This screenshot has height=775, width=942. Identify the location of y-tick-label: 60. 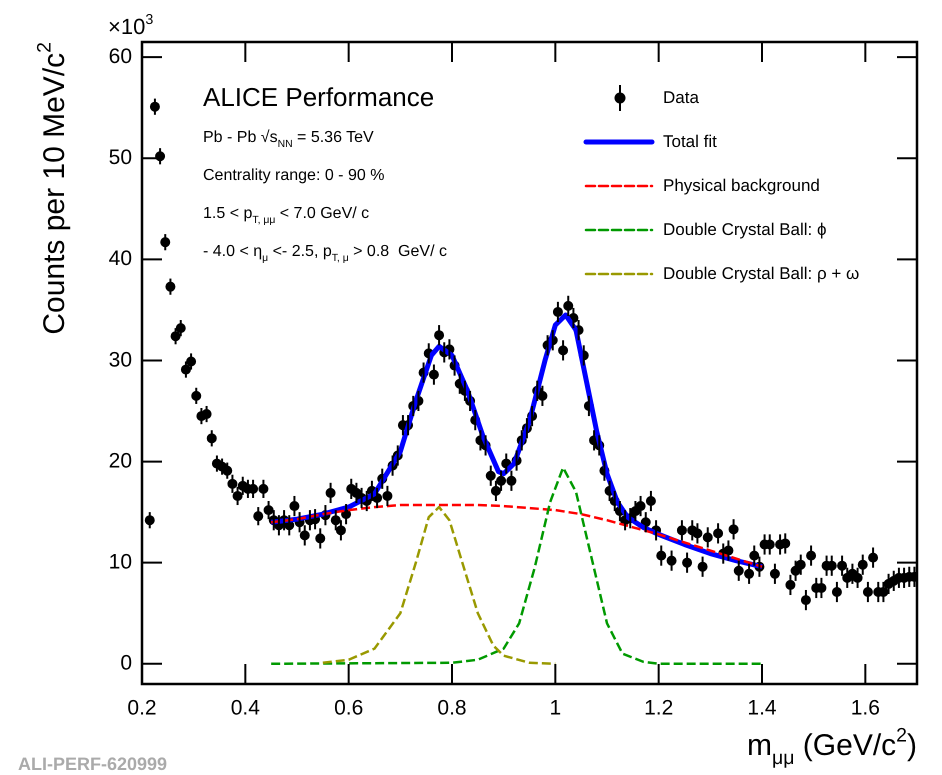
(120, 56).